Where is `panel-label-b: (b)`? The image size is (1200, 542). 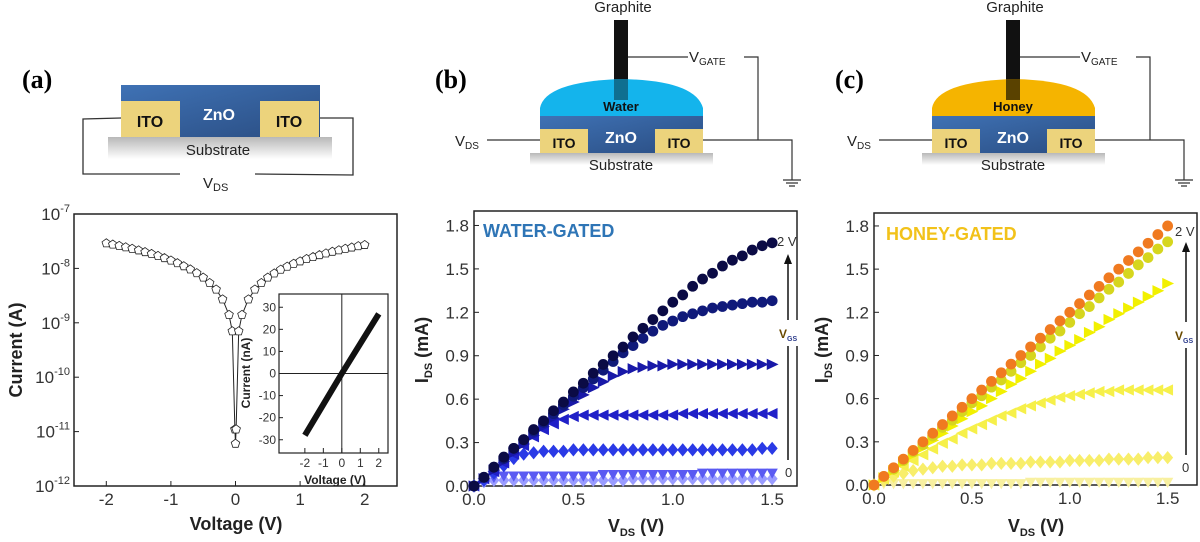 panel-label-b: (b) is located at coordinates (451, 79).